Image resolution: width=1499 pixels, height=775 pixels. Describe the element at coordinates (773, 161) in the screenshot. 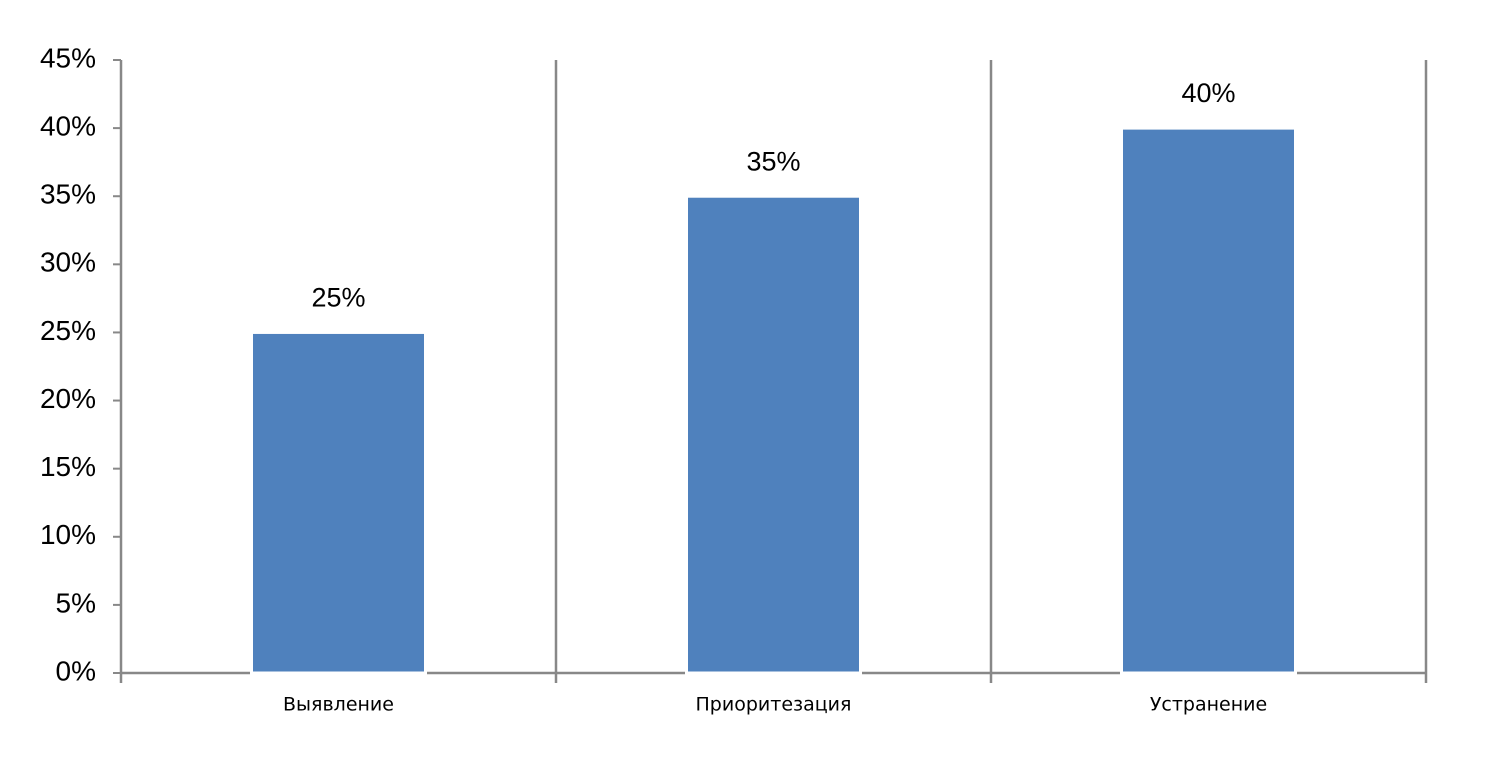

I see `value-label: 35%` at that location.